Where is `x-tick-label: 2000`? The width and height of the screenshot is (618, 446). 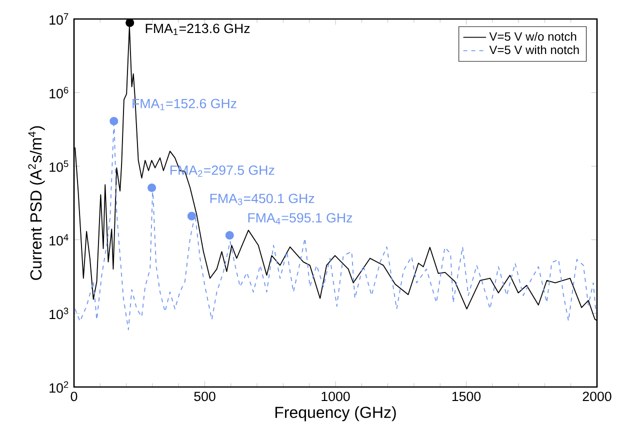
x-tick-label: 2000 is located at coordinates (597, 397).